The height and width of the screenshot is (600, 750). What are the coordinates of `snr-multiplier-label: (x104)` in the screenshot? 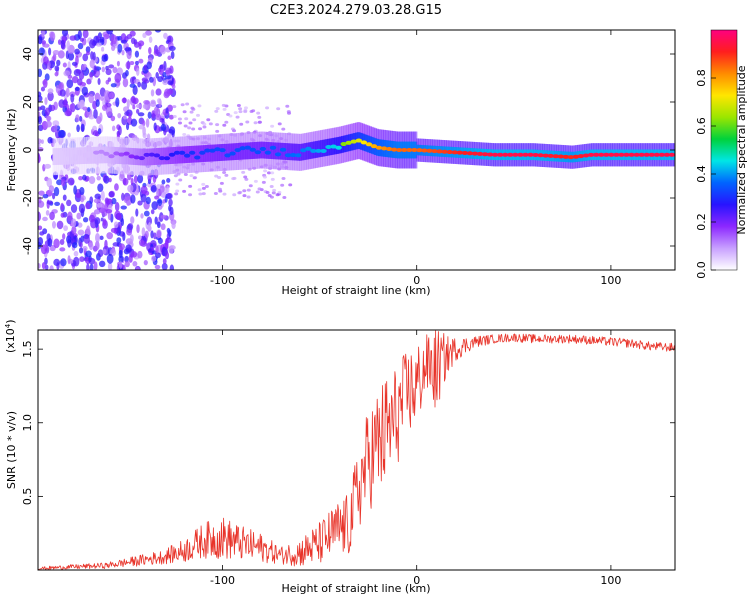 It's located at (10, 336).